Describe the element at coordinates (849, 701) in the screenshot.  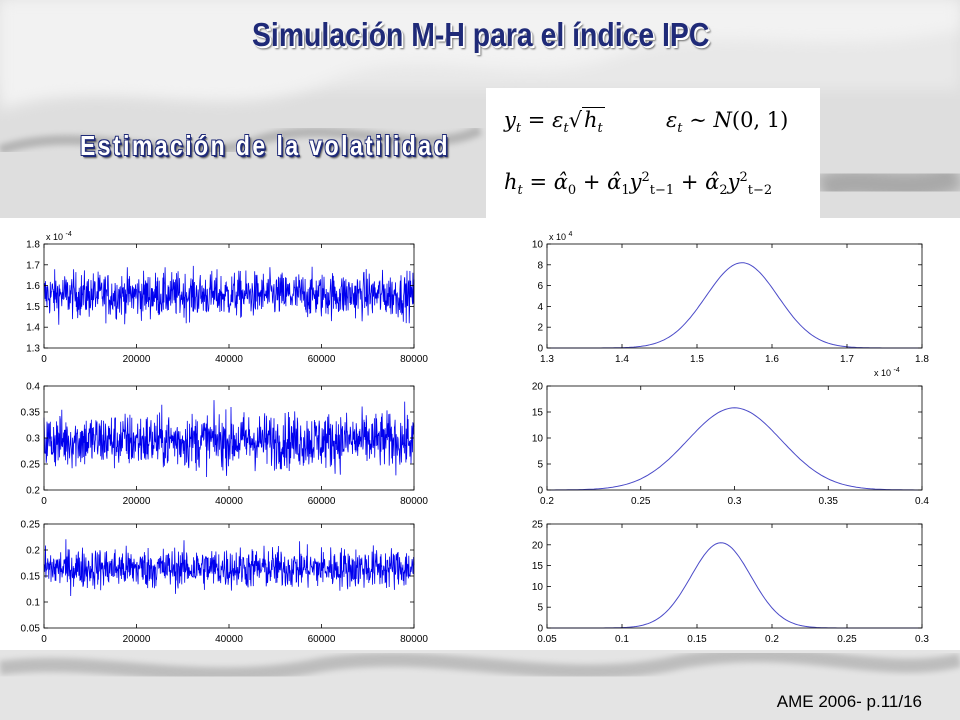
I see `footer-page-number: AME 2006- p.11/16` at that location.